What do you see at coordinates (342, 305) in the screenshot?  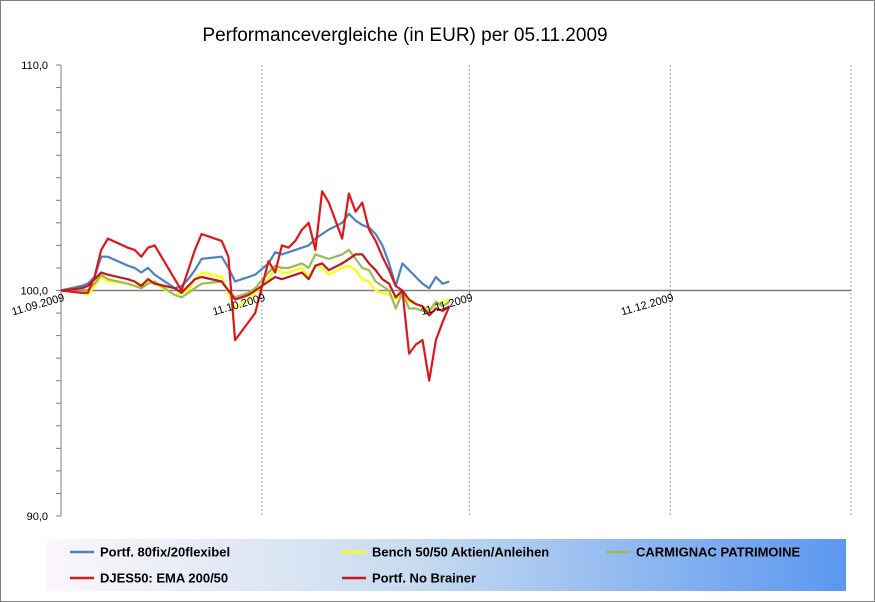 I see `x-tick-labels: 11.09.2009 11.10.2009 11.11.2009 11.12.2009` at bounding box center [342, 305].